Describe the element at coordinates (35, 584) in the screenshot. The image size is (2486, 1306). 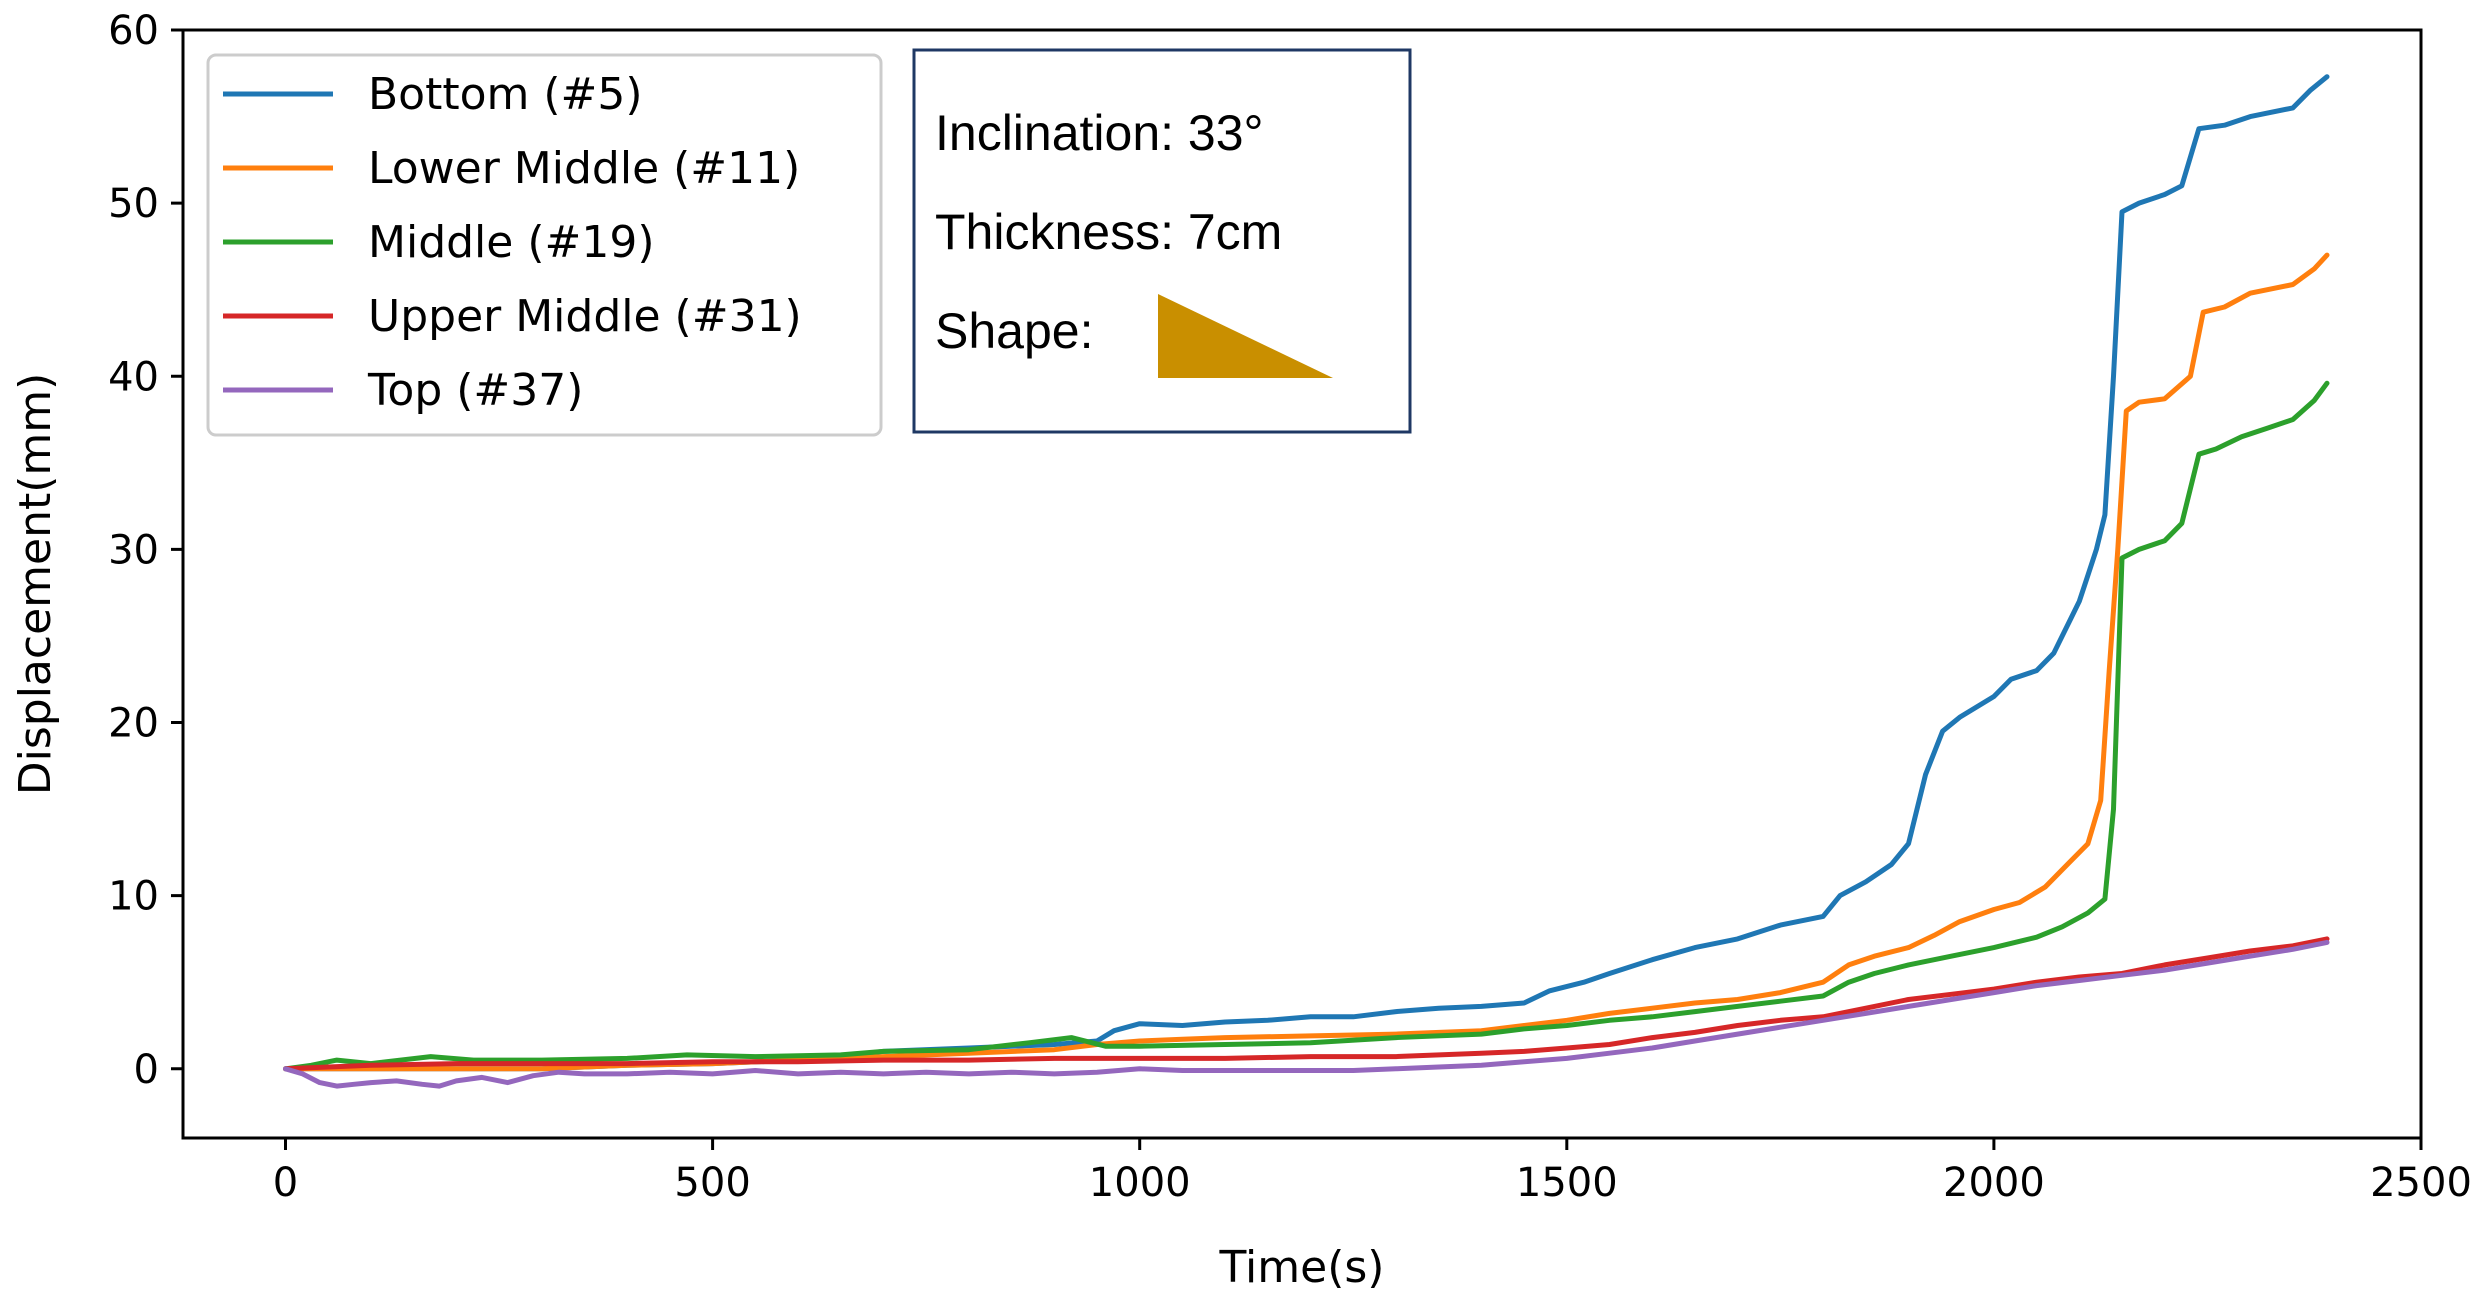
I see `y-axis-title: Displacement(mm)` at that location.